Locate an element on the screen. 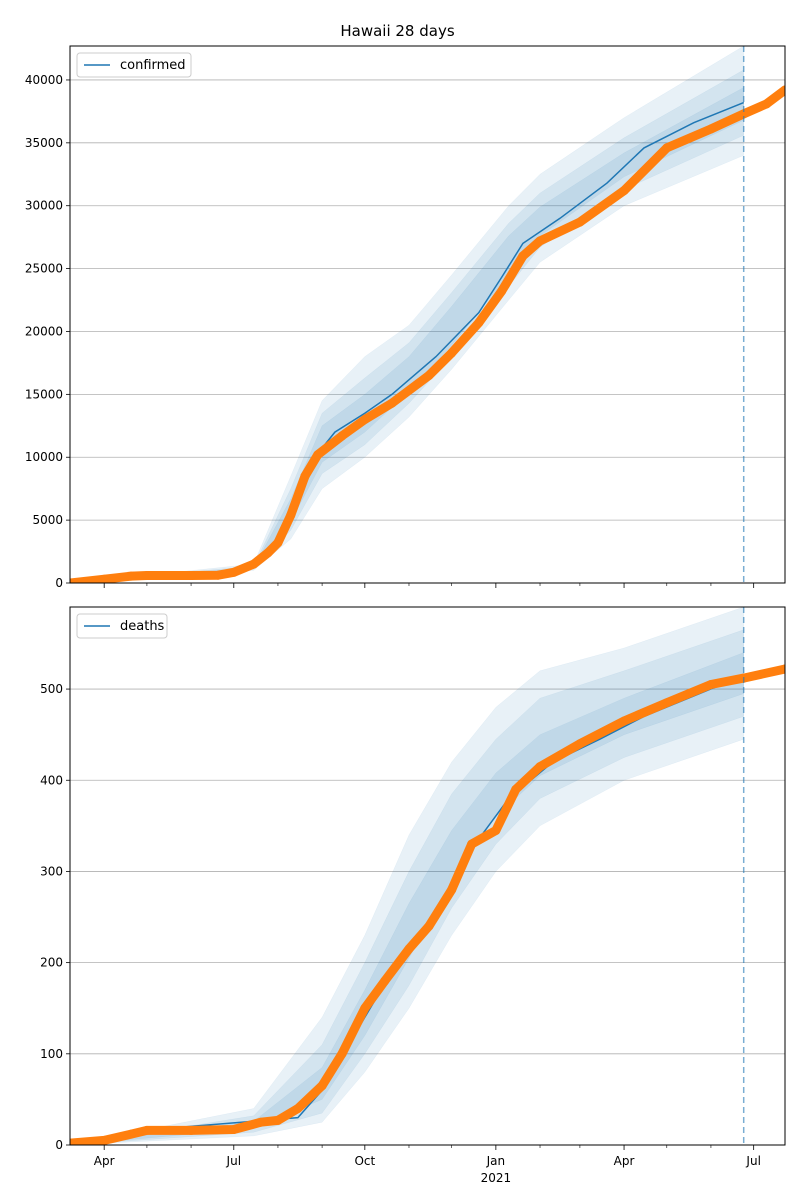 The height and width of the screenshot is (1200, 800). legend-label: confirmed is located at coordinates (153, 65).